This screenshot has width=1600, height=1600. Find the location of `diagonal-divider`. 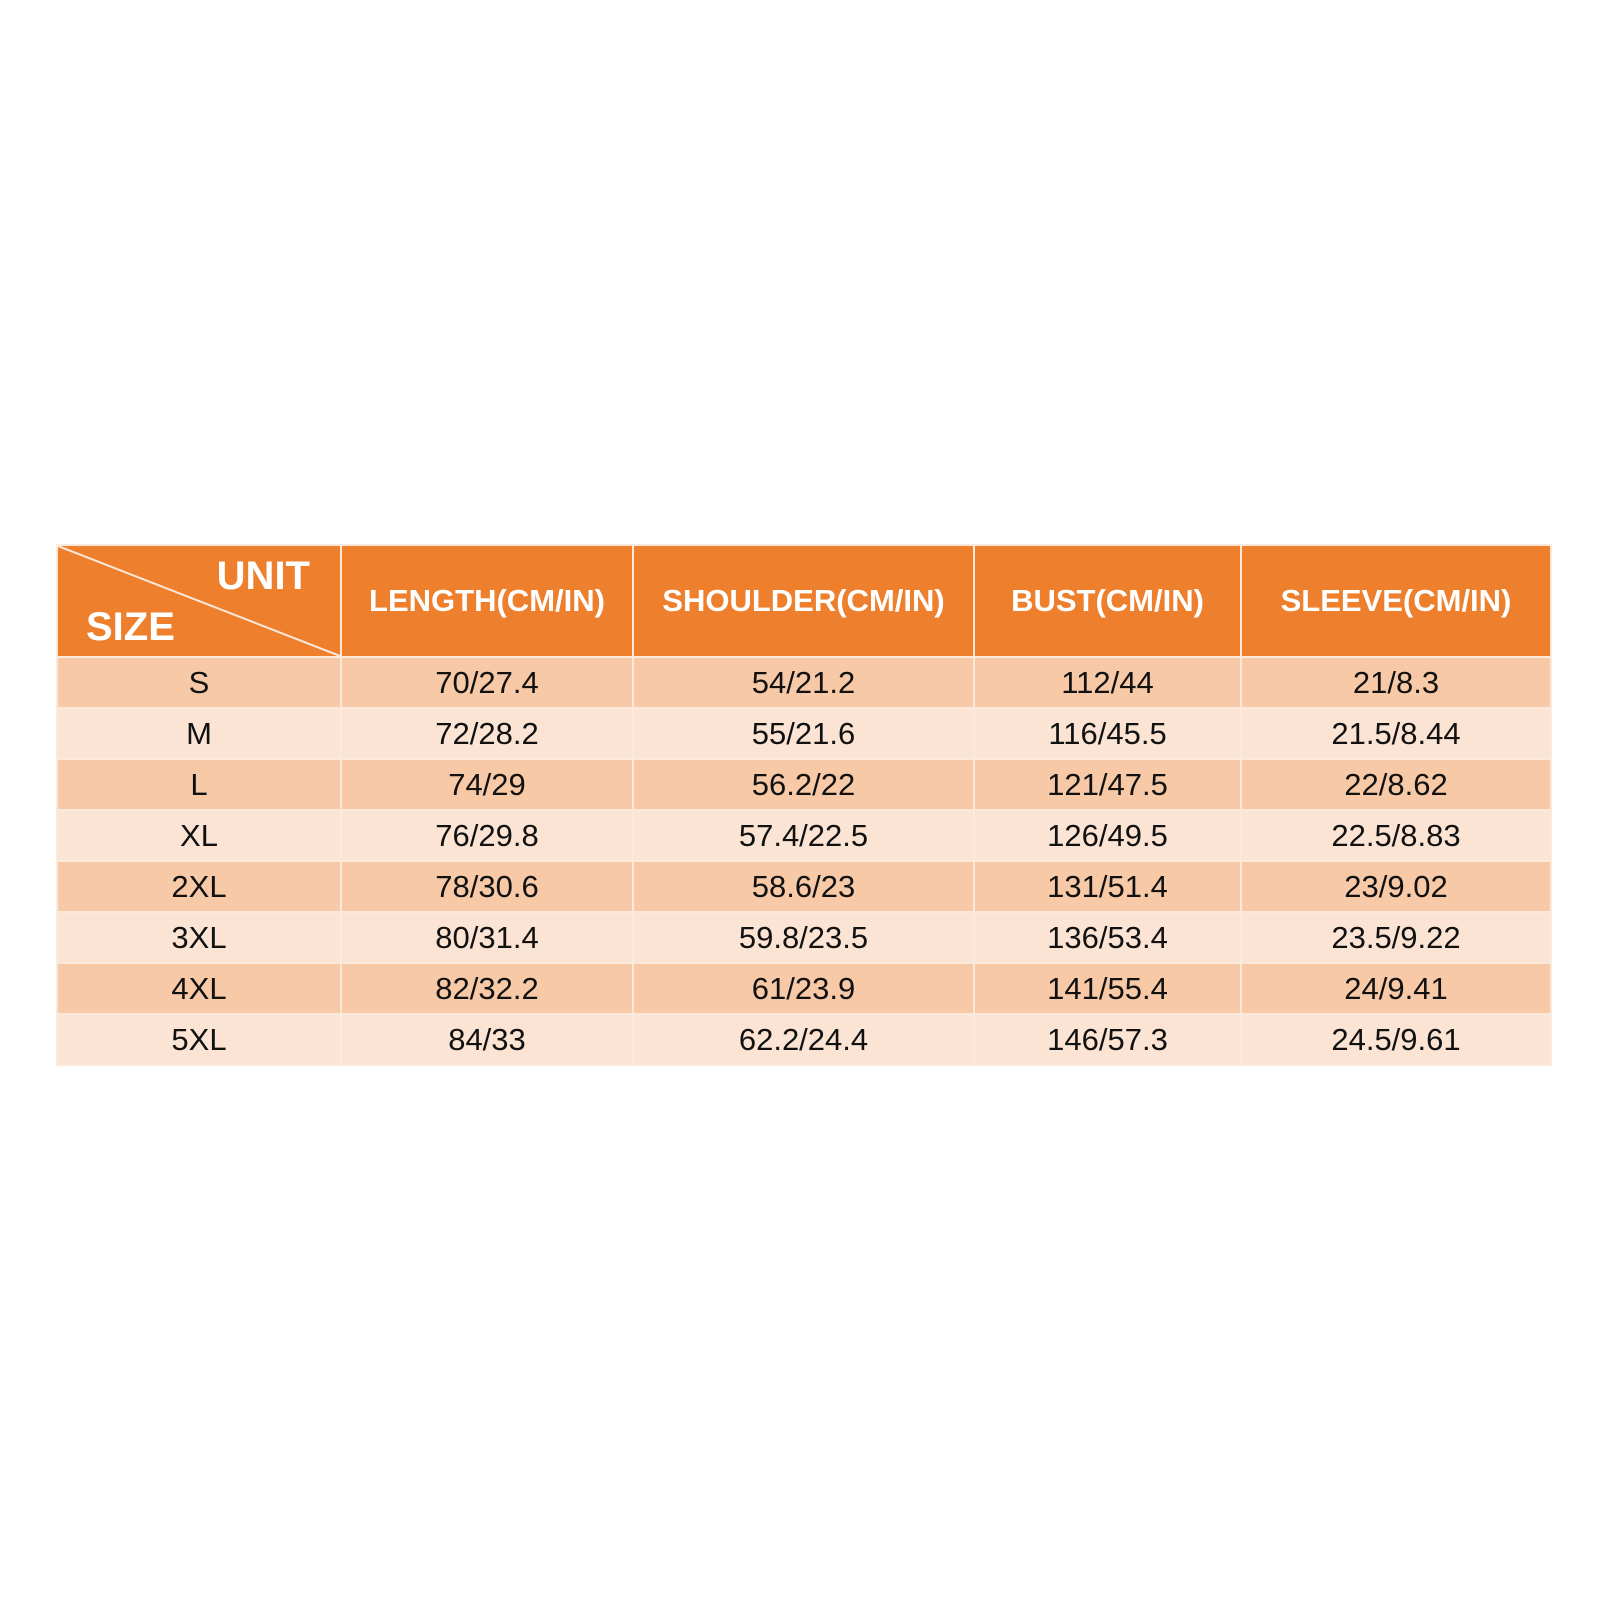

diagonal-divider is located at coordinates (199, 601).